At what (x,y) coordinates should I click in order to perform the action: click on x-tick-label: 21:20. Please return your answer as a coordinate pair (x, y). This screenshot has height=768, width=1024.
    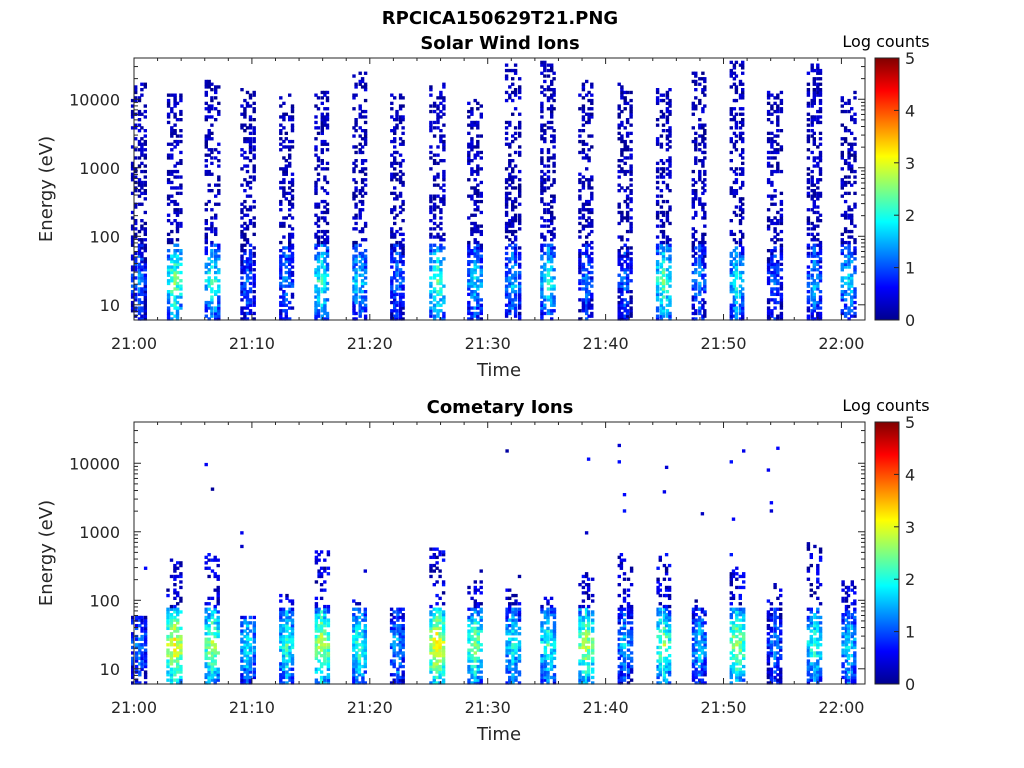
    Looking at the image, I should click on (370, 343).